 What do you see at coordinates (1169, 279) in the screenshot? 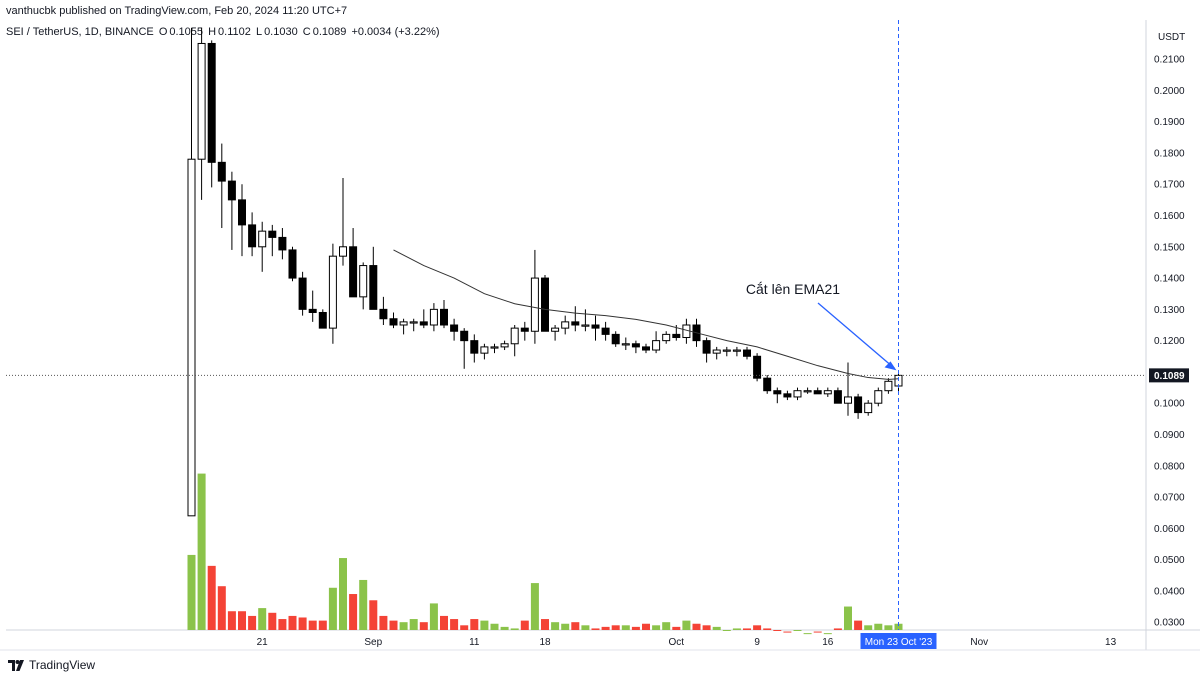
I see `price-tick-label: 0.1400` at bounding box center [1169, 279].